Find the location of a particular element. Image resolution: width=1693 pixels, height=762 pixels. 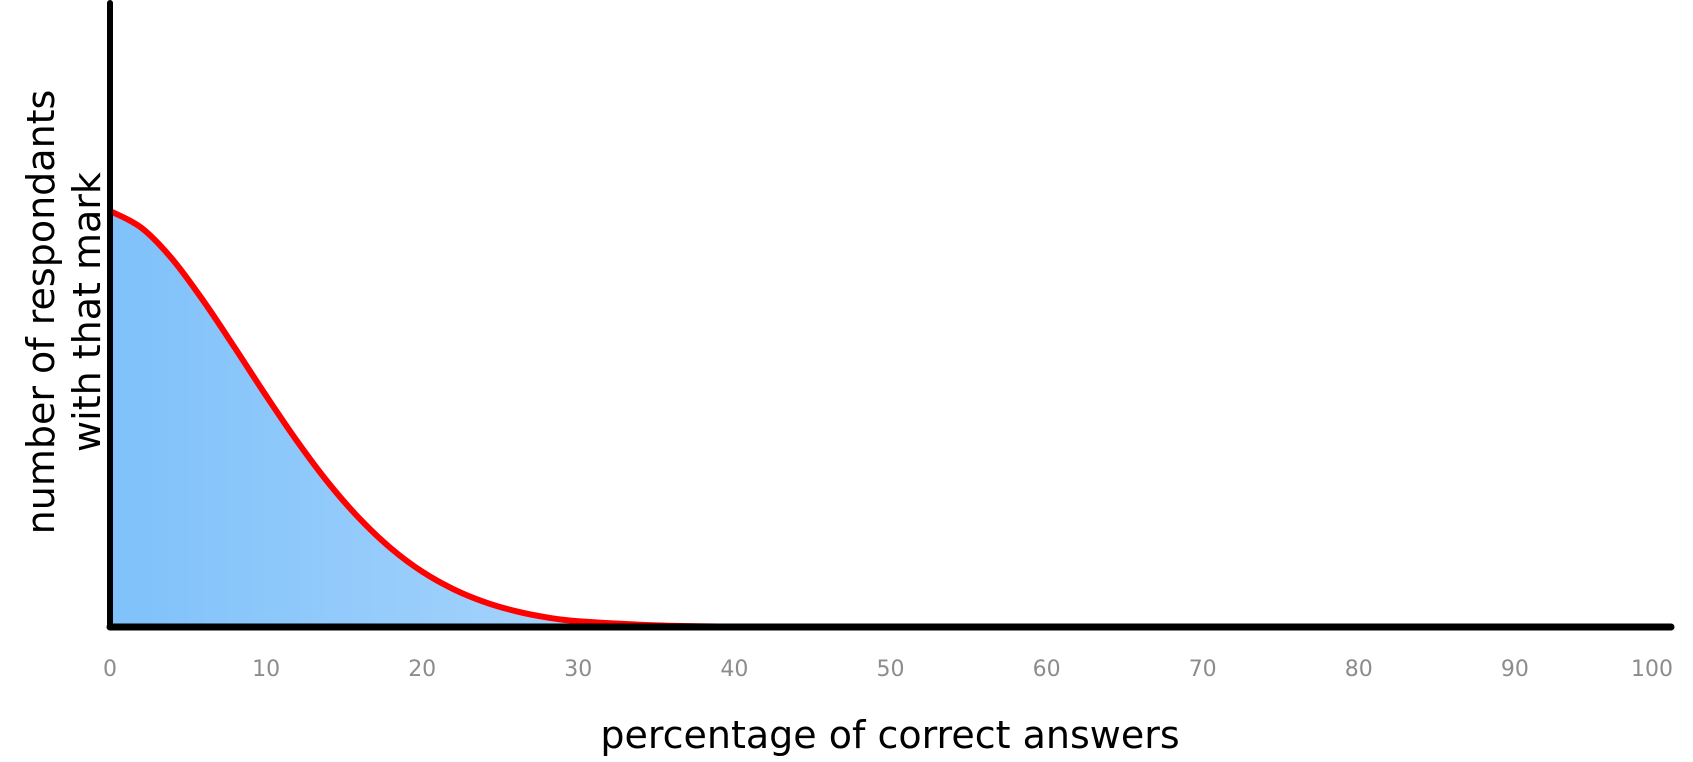

x-axis-title: percentage of correct answers is located at coordinates (889, 735).